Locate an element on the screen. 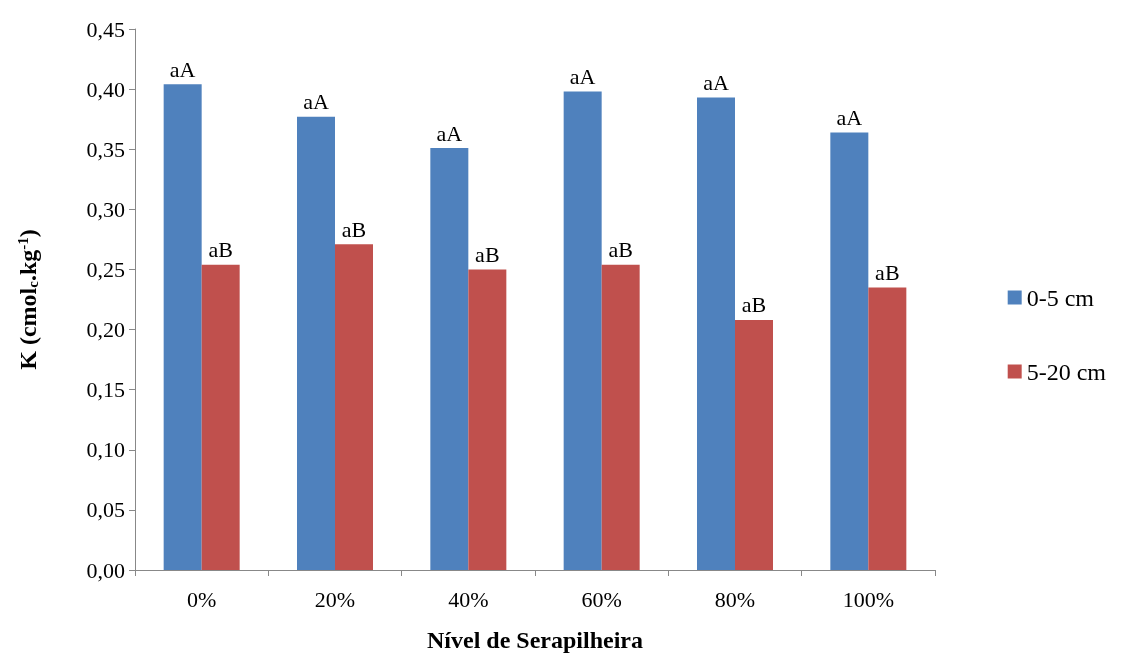 The width and height of the screenshot is (1121, 669). x-axis-title: Nível de Serapilheira is located at coordinates (535, 640).